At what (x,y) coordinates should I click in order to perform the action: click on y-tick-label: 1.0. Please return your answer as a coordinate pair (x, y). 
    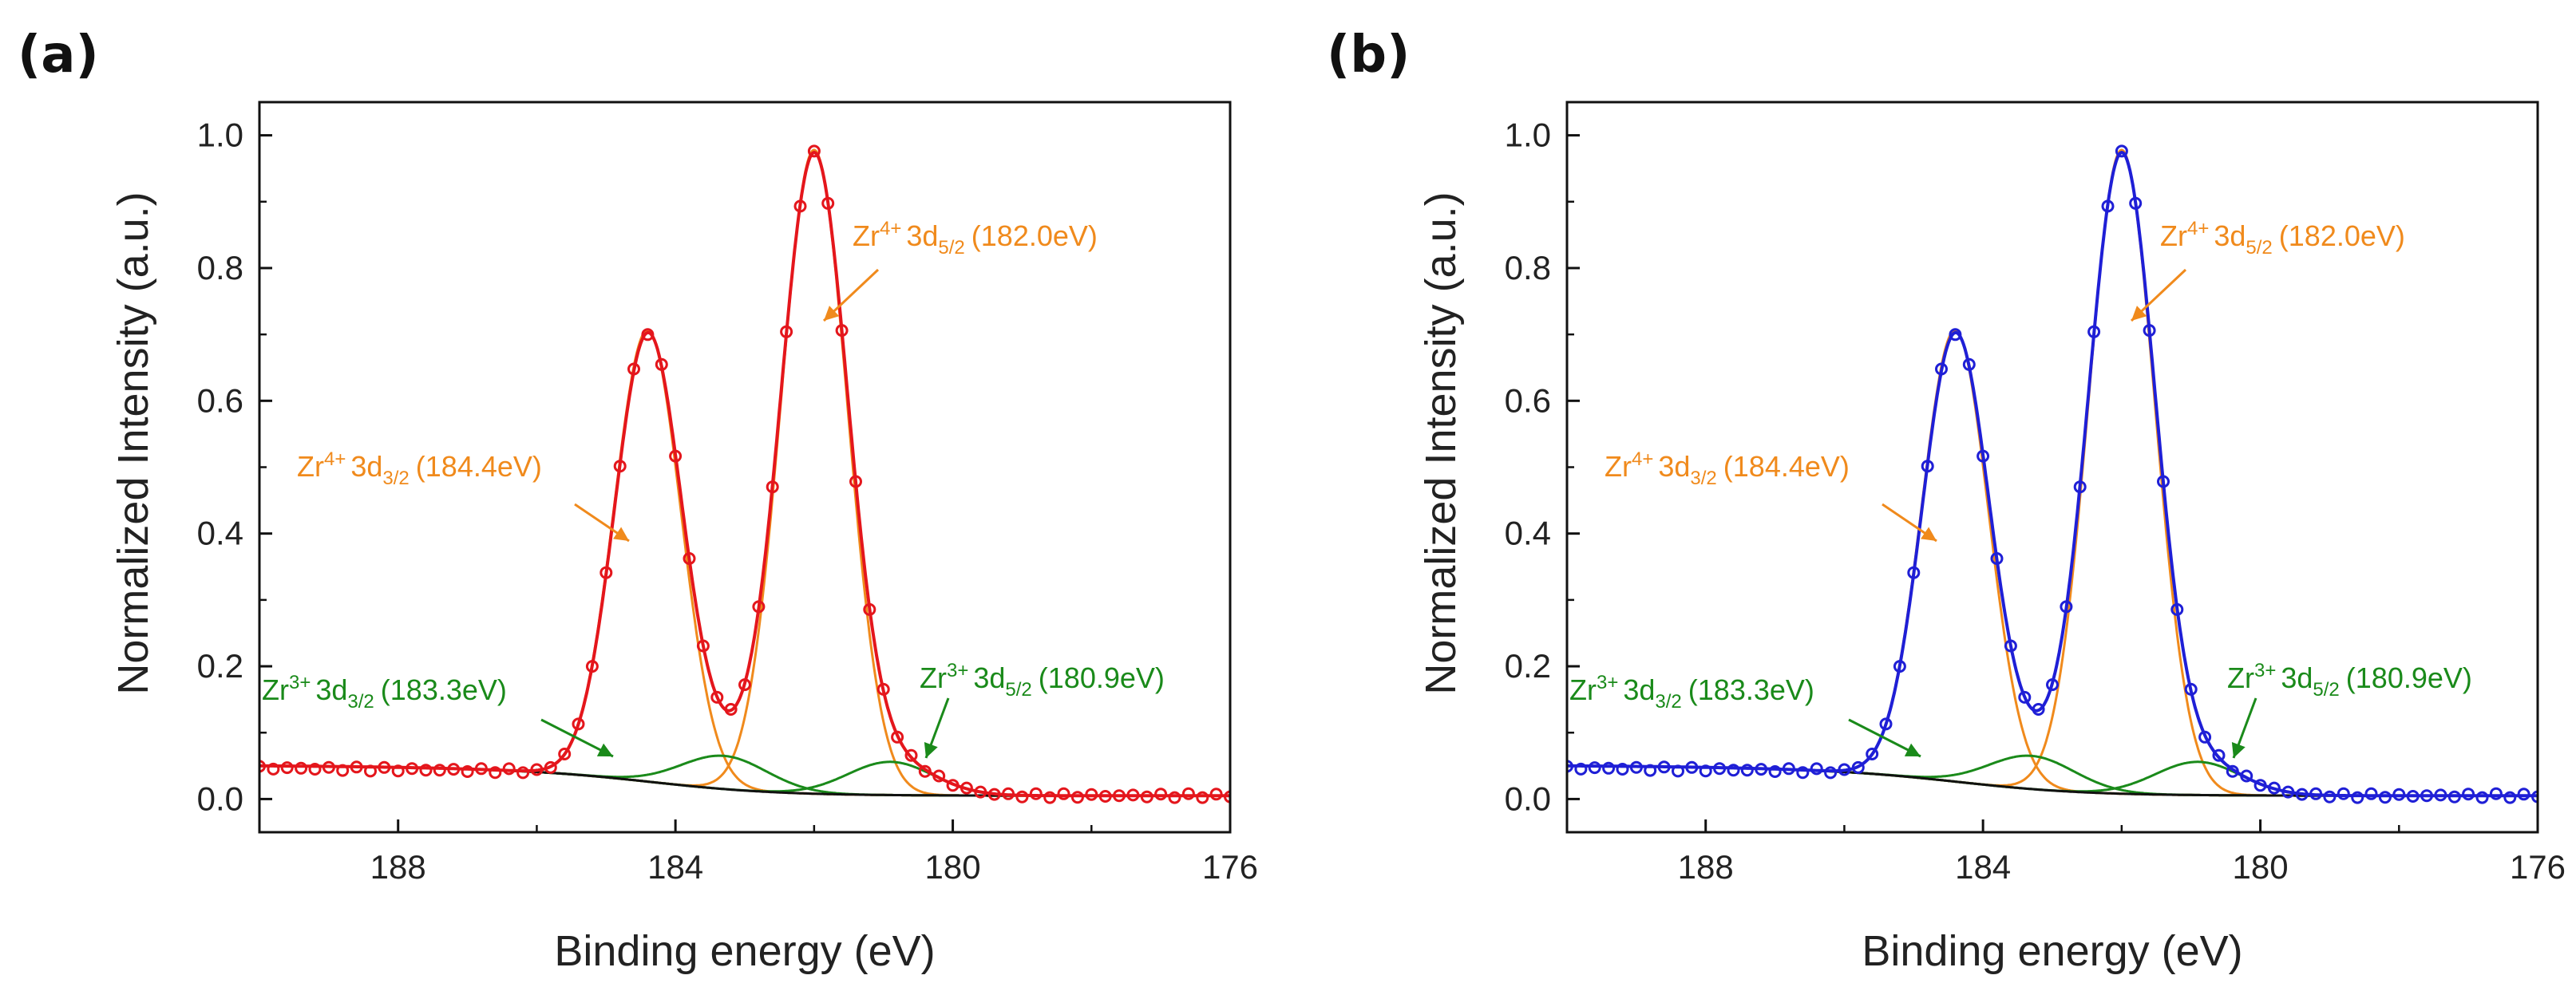
    Looking at the image, I should click on (1528, 135).